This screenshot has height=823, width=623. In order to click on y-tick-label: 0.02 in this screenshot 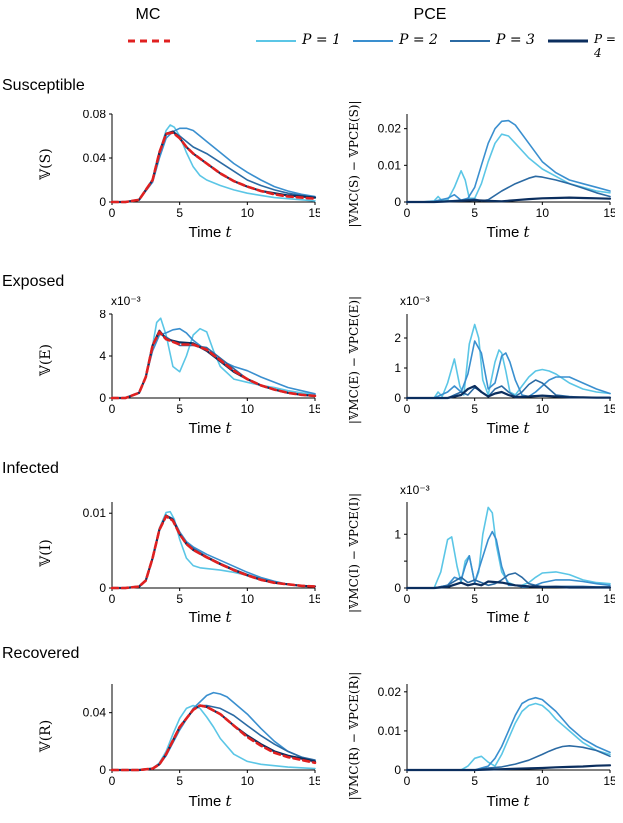, I will do `click(390, 129)`.